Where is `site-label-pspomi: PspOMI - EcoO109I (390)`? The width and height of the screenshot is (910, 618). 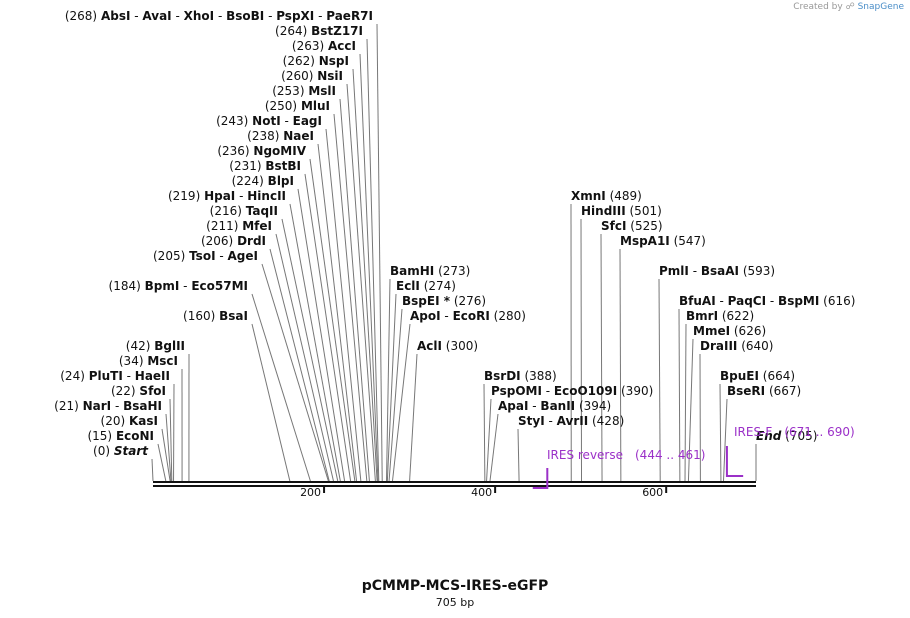 site-label-pspomi: PspOMI - EcoO109I (390) is located at coordinates (572, 391).